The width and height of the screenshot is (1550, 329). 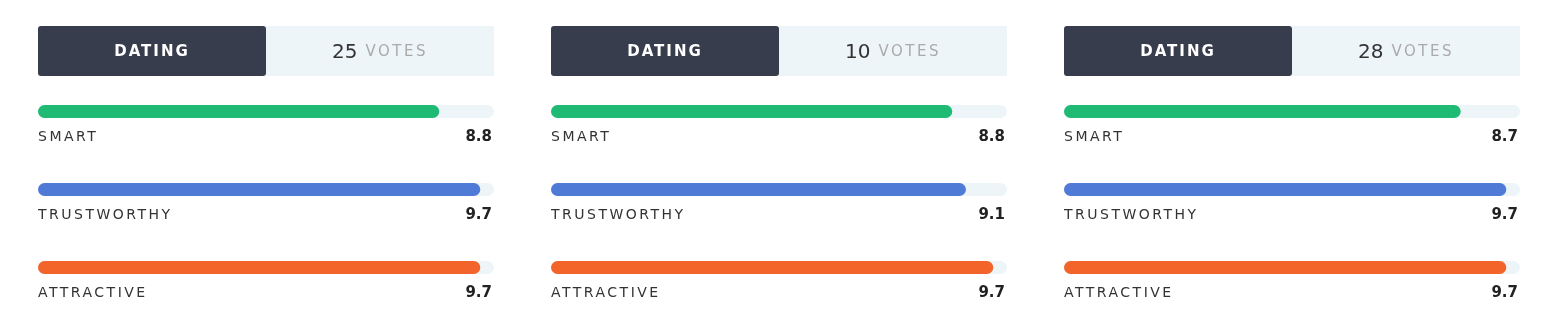 I want to click on data-label: 8.7, so click(x=1504, y=136).